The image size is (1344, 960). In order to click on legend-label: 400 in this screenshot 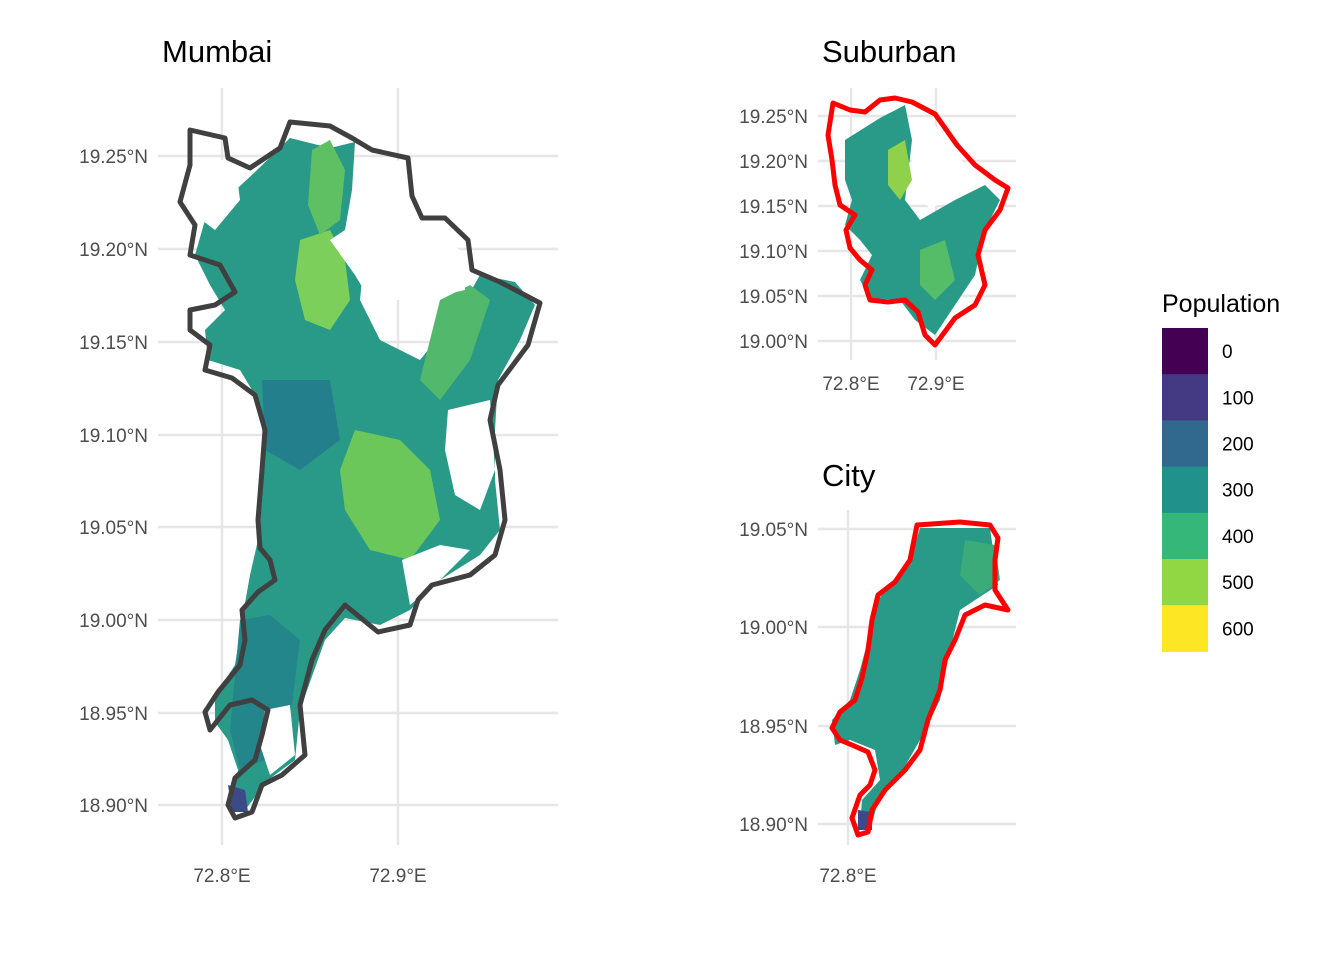, I will do `click(1238, 537)`.